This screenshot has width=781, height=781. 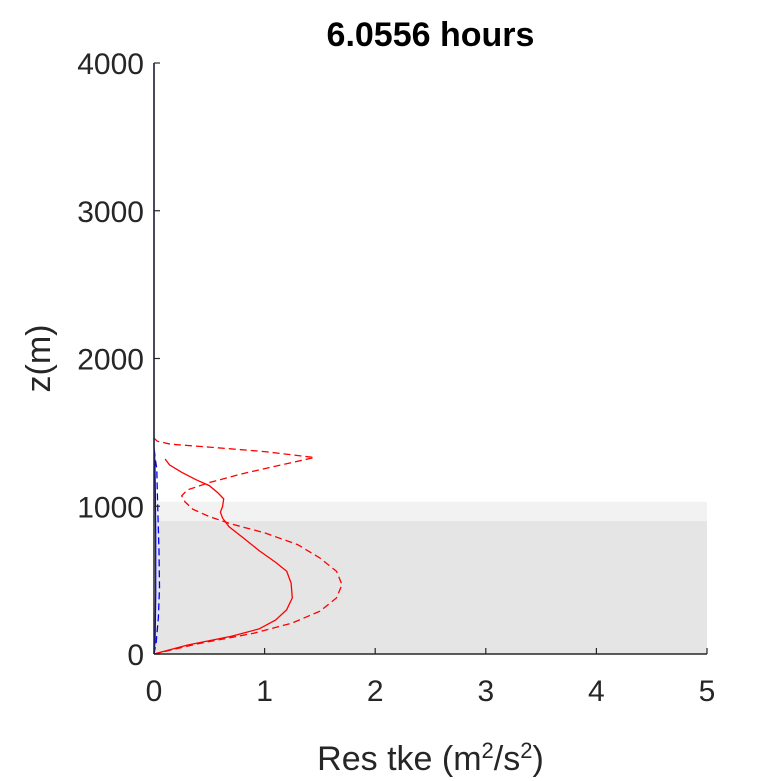 I want to click on shaded-bands, so click(x=430, y=577).